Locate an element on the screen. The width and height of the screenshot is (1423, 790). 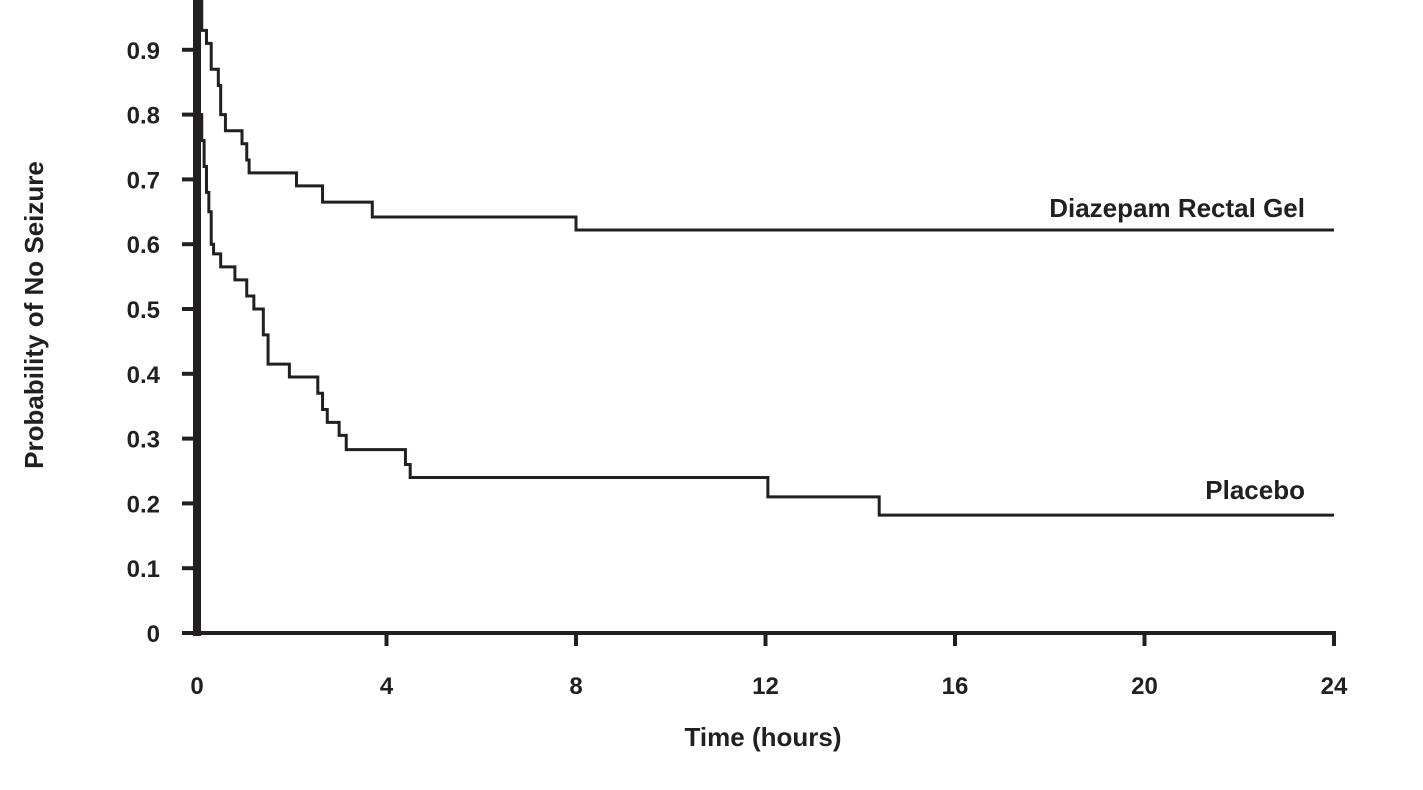
series-label-placebo: Placebo is located at coordinates (1255, 490).